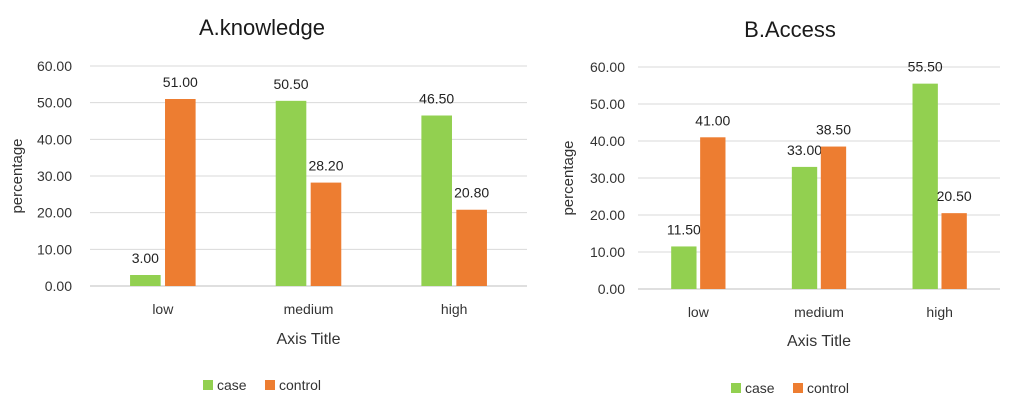 This screenshot has height=400, width=1017. Describe the element at coordinates (712, 120) in the screenshot. I see `data-label: 41.00` at that location.